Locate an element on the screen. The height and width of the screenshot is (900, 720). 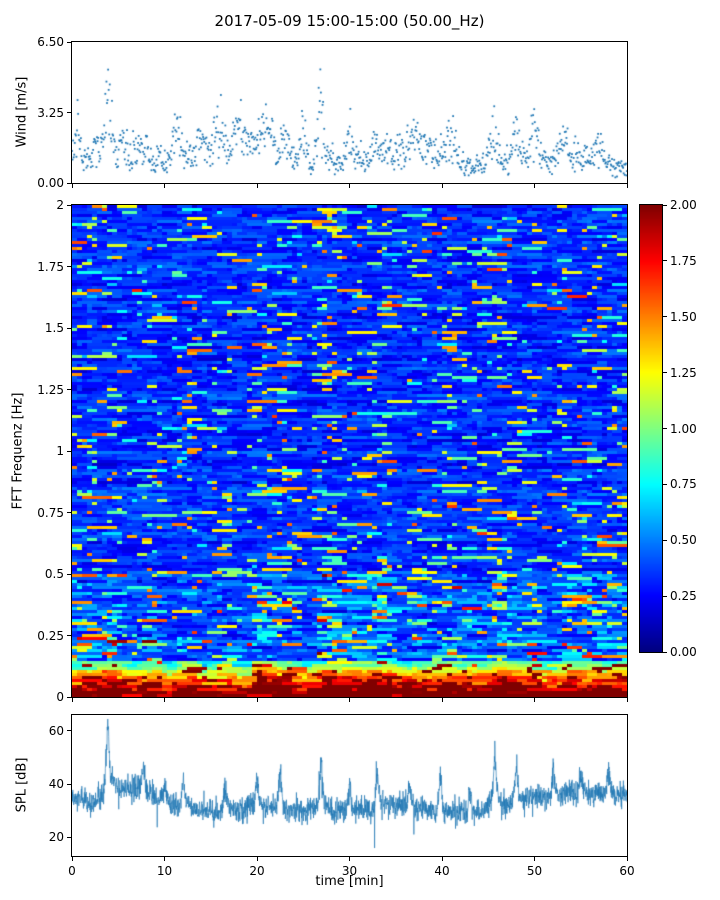
y-tick-label: 40 is located at coordinates (56, 784).